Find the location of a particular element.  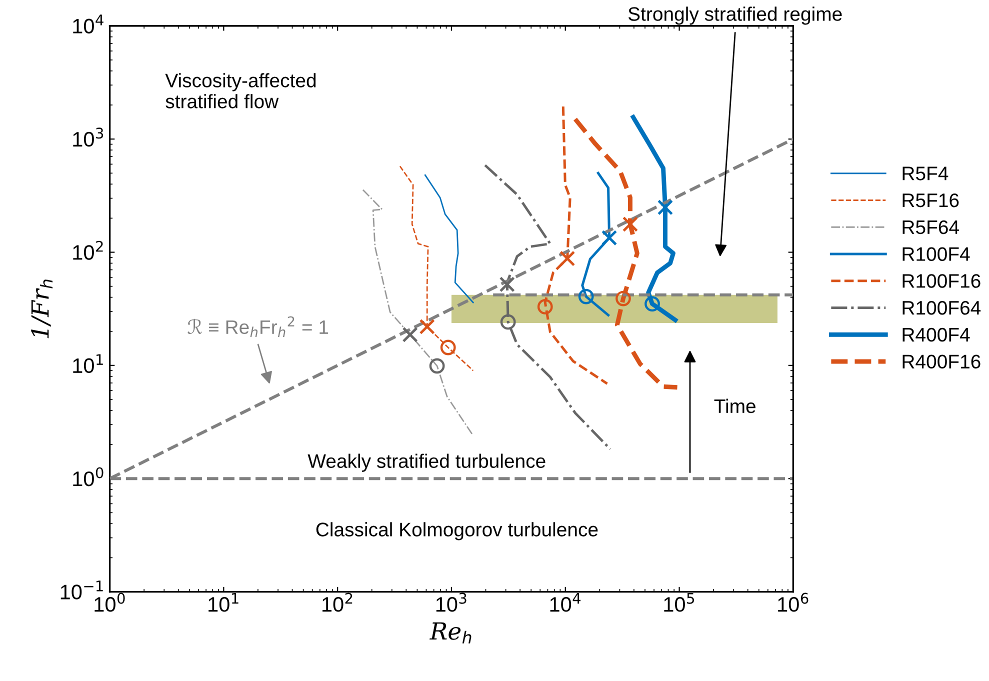

legend-label: R100F4 is located at coordinates (936, 254).